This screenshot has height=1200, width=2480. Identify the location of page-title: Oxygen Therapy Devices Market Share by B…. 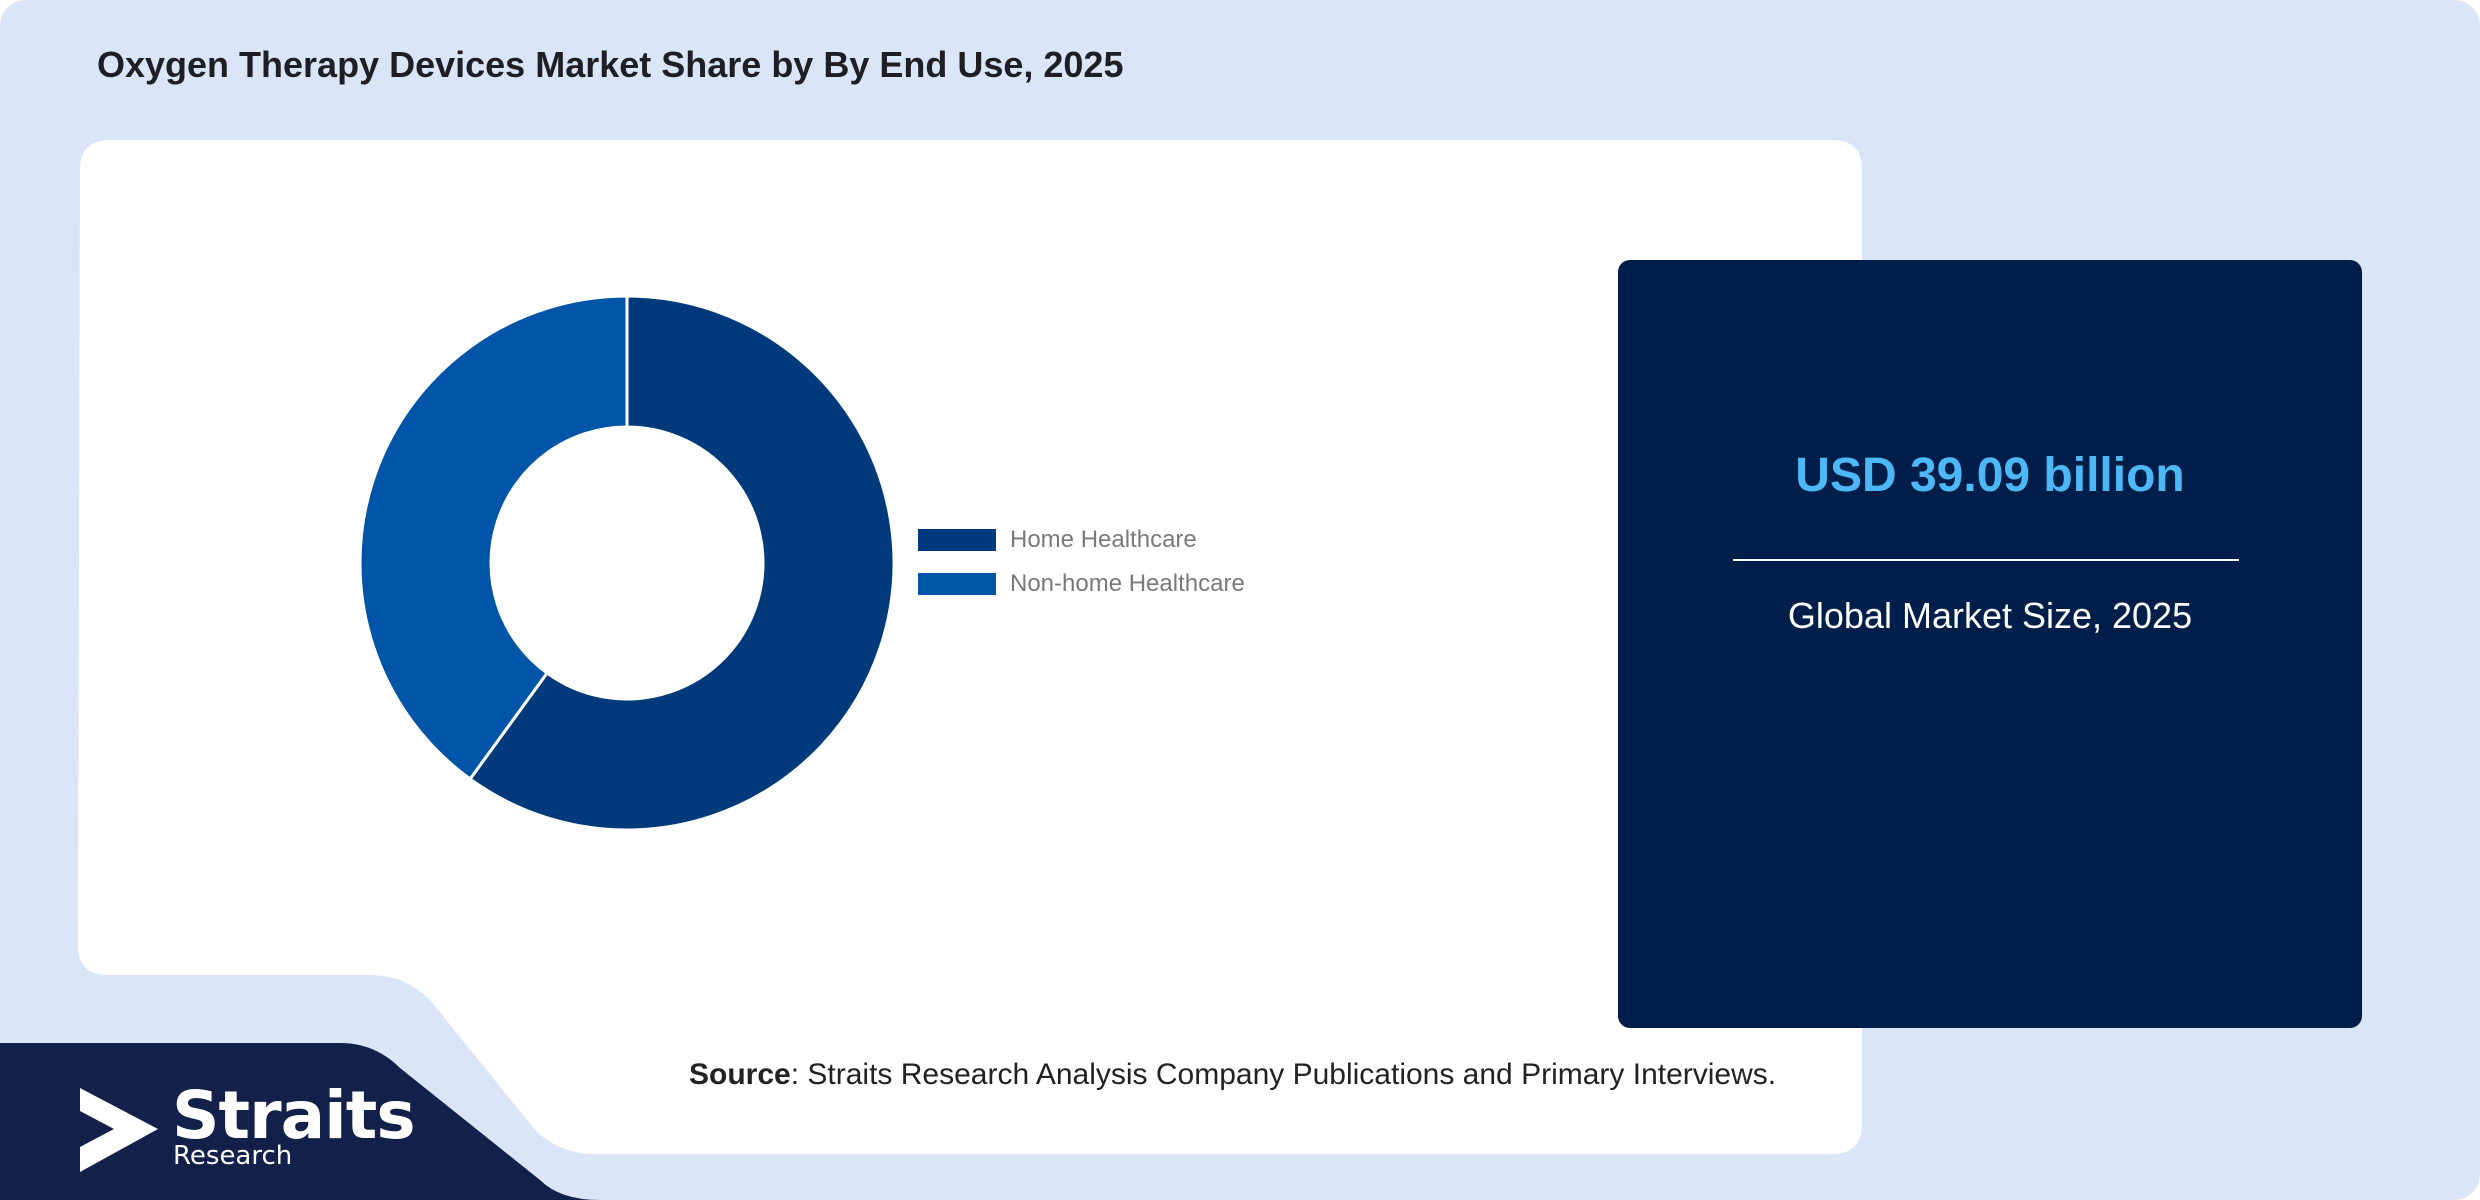
(610, 64).